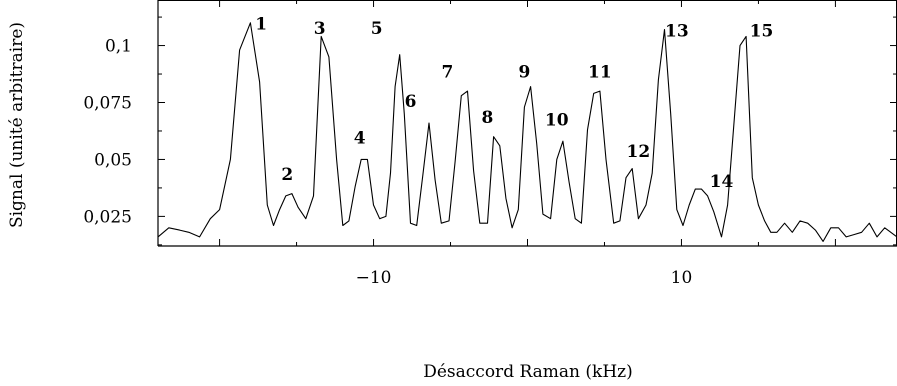 Image resolution: width=897 pixels, height=386 pixels. Describe the element at coordinates (374, 278) in the screenshot. I see `x-tick-label: −10` at that location.